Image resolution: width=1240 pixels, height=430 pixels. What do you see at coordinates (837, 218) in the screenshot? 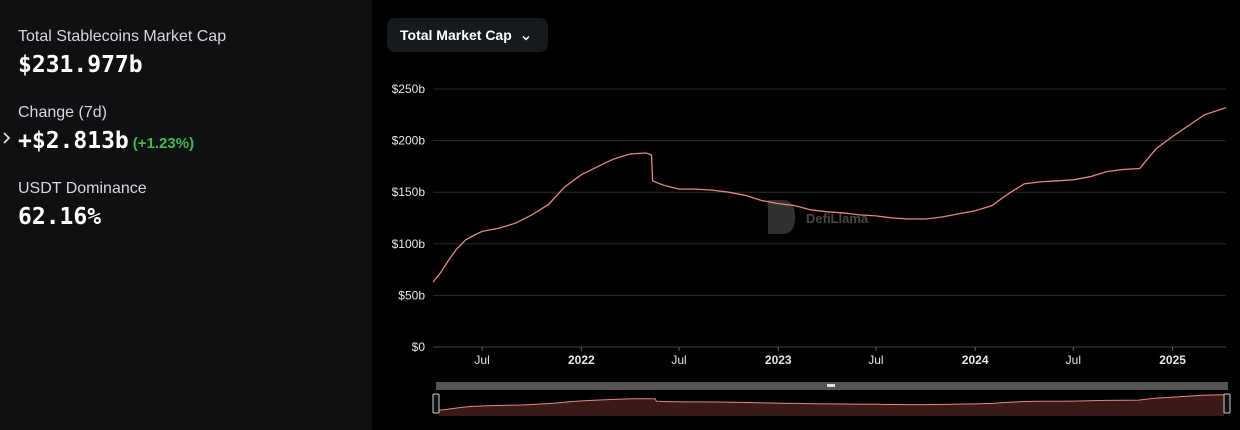
I see `watermark-text: DefiLlama` at bounding box center [837, 218].